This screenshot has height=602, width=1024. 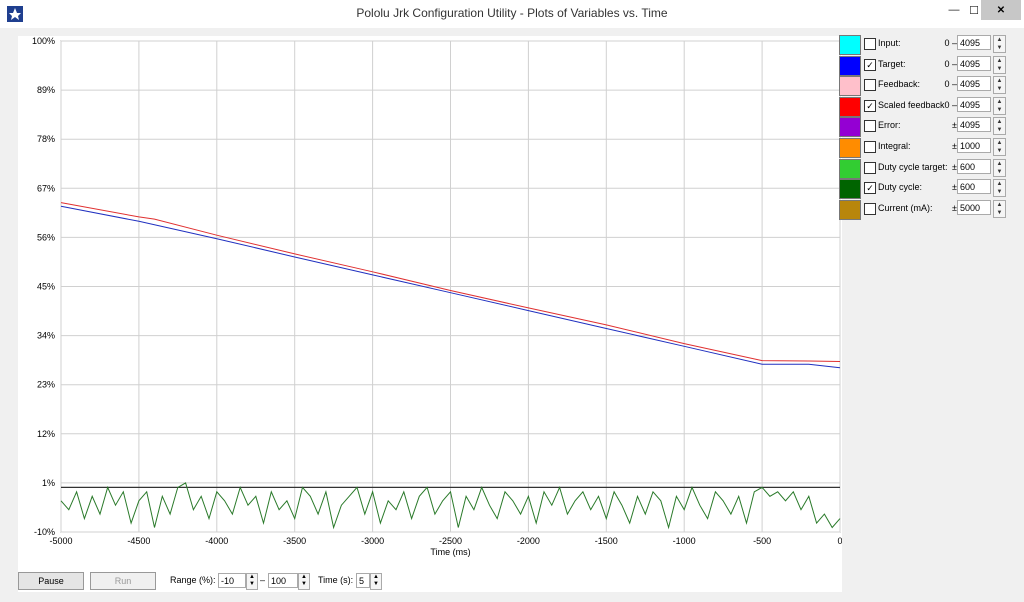 I want to click on variable-label: Duty cycle target:, so click(x=913, y=166).